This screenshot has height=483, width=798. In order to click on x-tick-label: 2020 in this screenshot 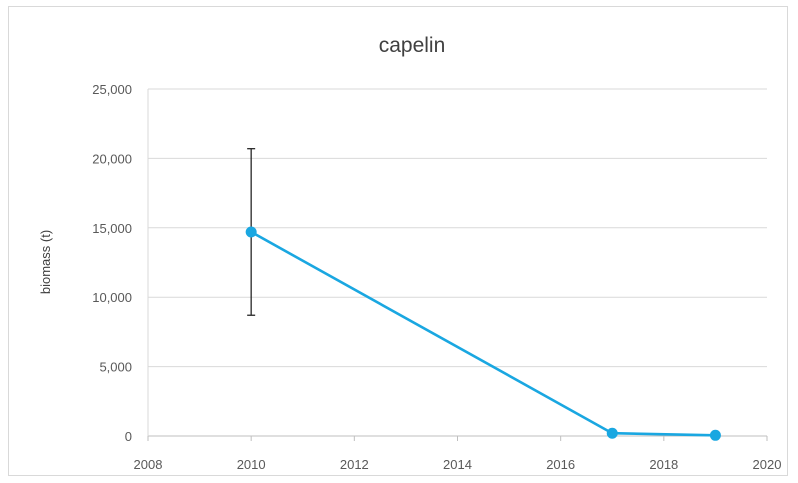, I will do `click(767, 464)`.